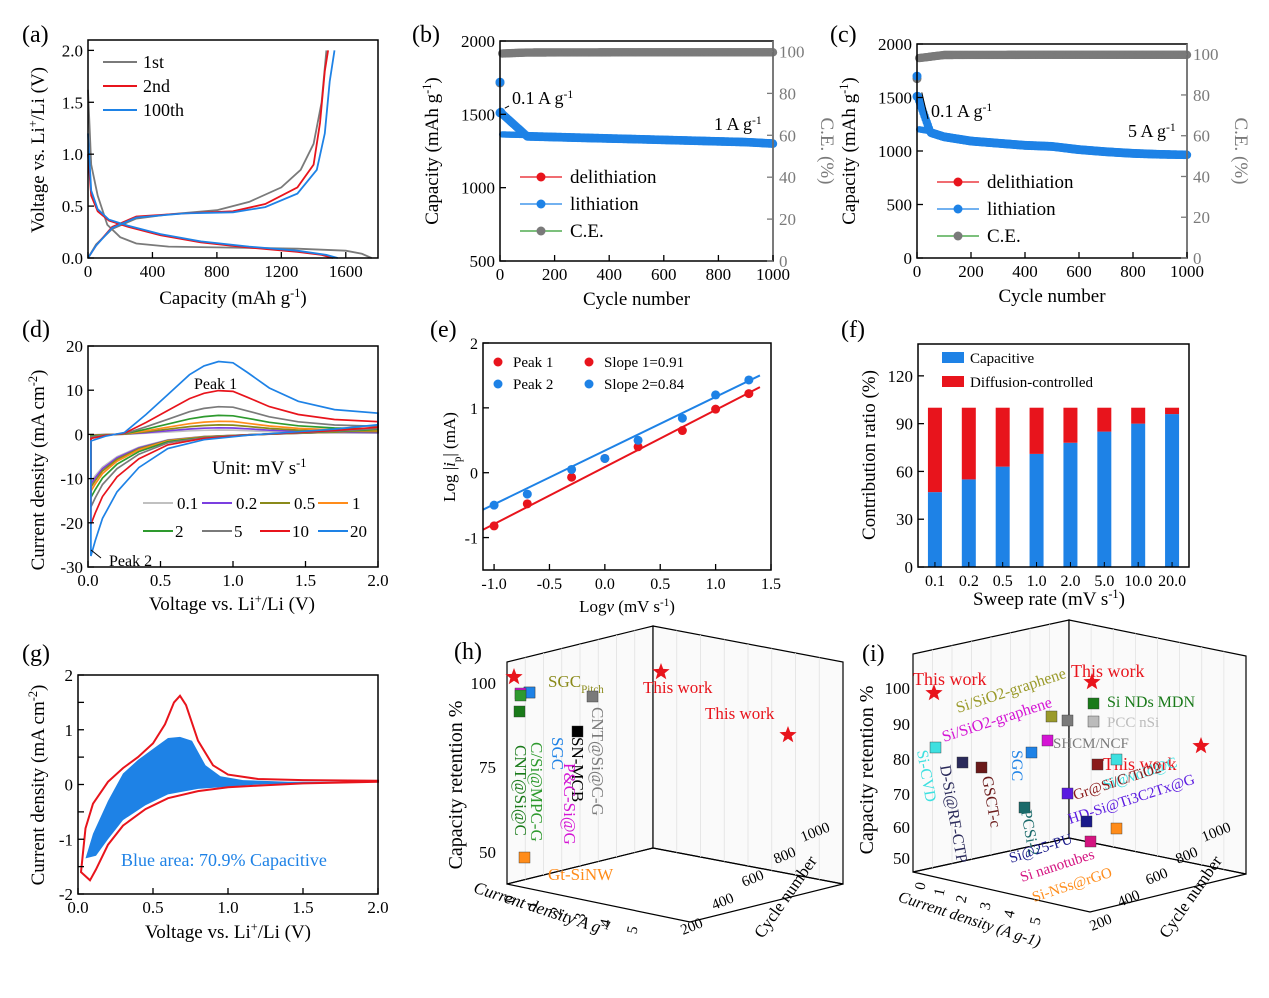 The image size is (1269, 998). Describe the element at coordinates (740, 713) in the screenshot. I see `point-label: This work` at that location.